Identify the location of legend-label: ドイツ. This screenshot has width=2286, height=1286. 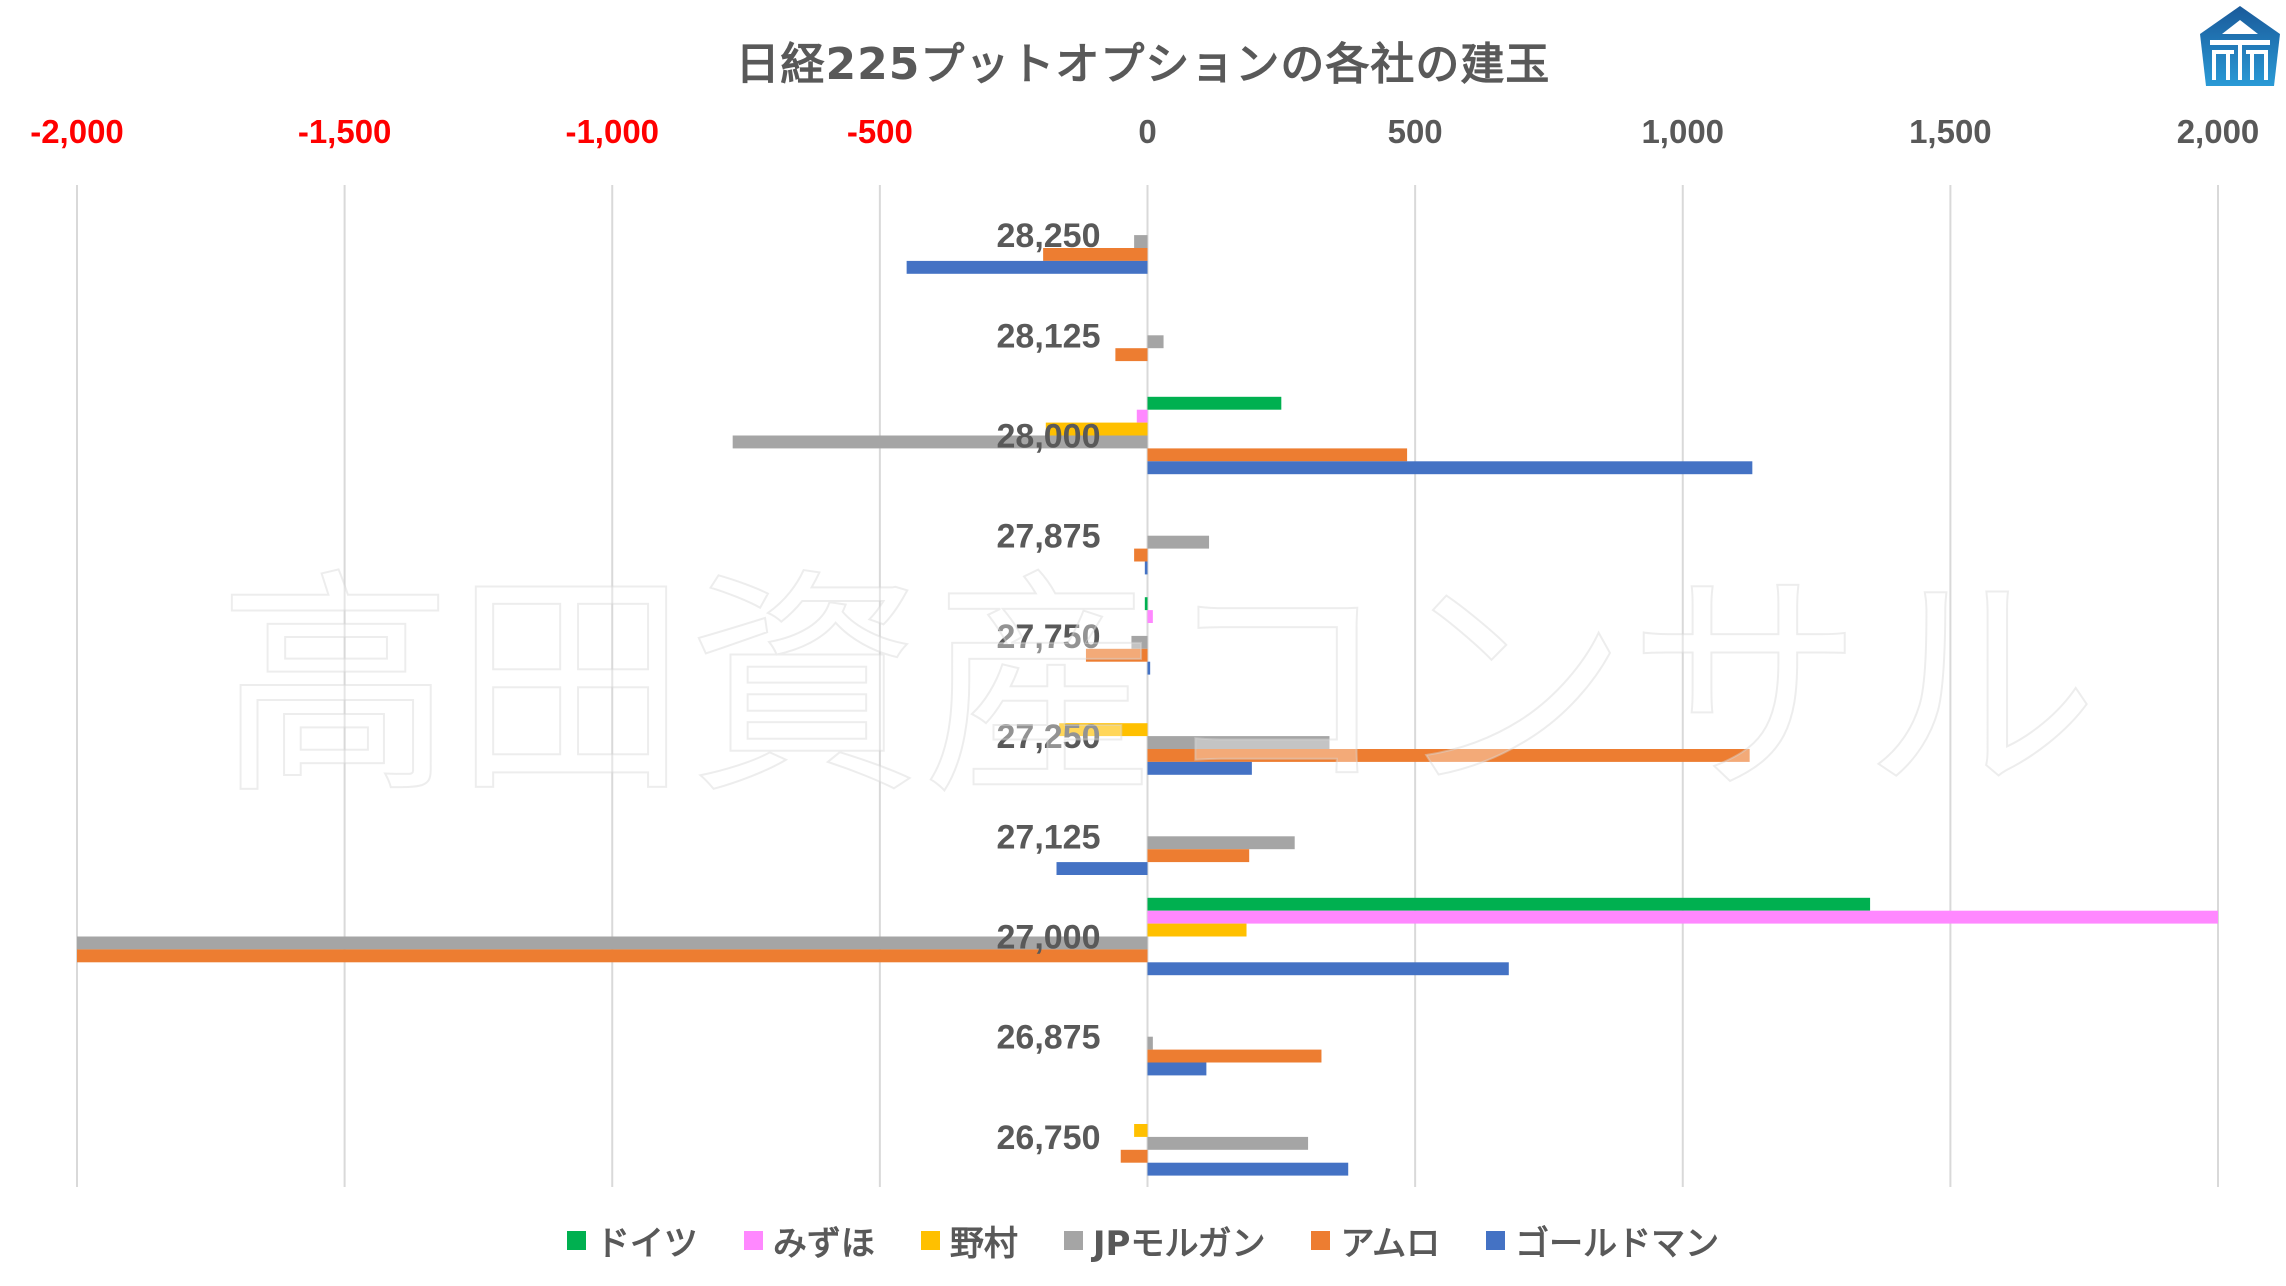
(646, 1244).